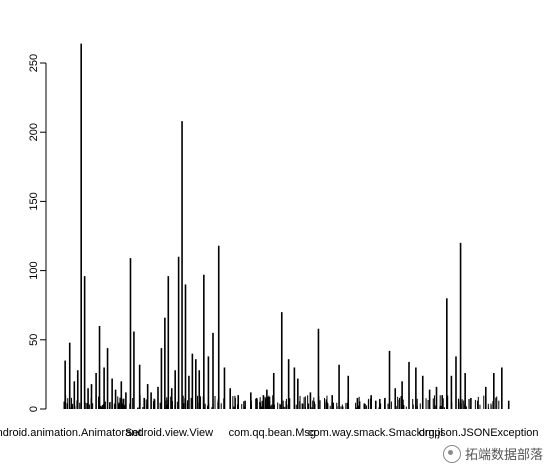  What do you see at coordinates (71, 433) in the screenshot?
I see `x-tick-label: android.animation.AnimatorSet` at bounding box center [71, 433].